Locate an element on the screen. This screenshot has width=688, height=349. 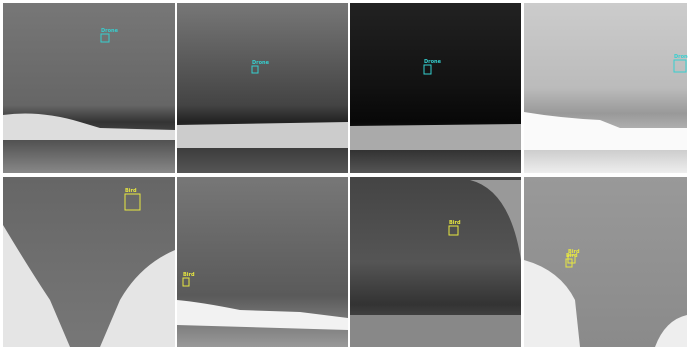
panel is located at coordinates (89, 88).